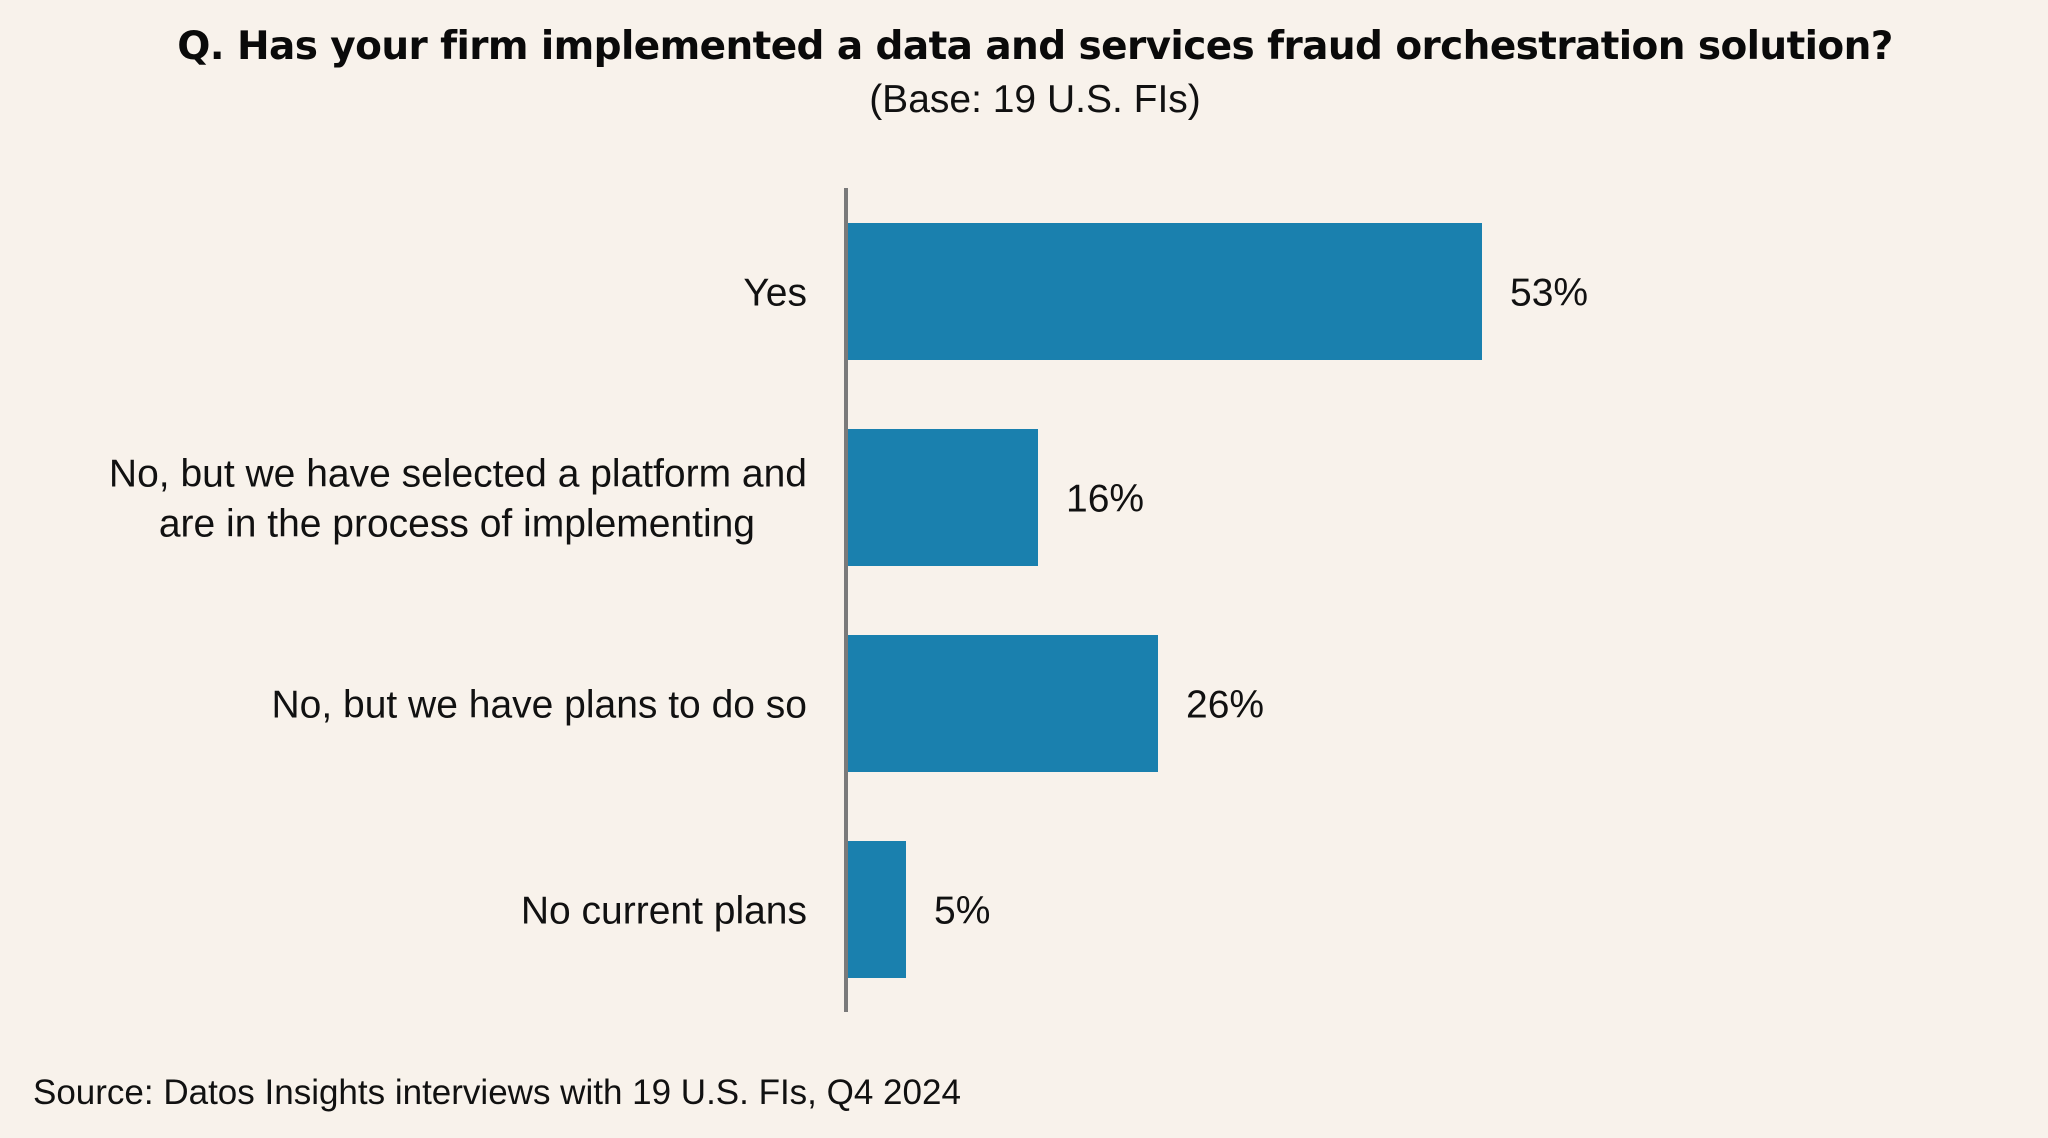  I want to click on category-label-1-line-0: No, but we have selected a platform and, so click(458, 474).